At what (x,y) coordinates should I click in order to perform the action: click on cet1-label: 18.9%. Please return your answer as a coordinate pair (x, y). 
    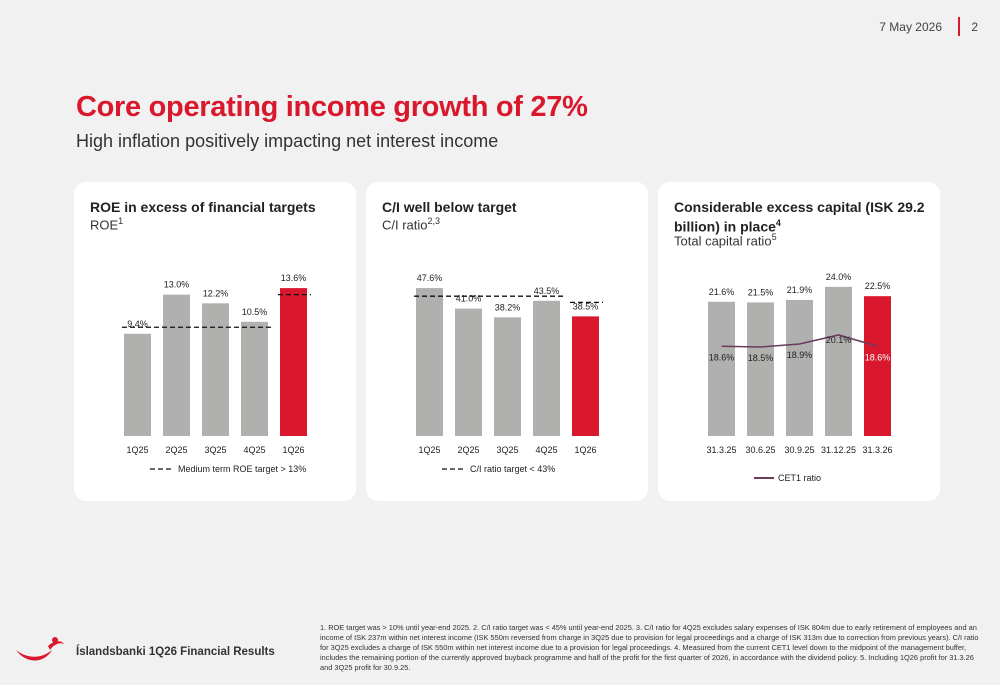
    Looking at the image, I should click on (800, 355).